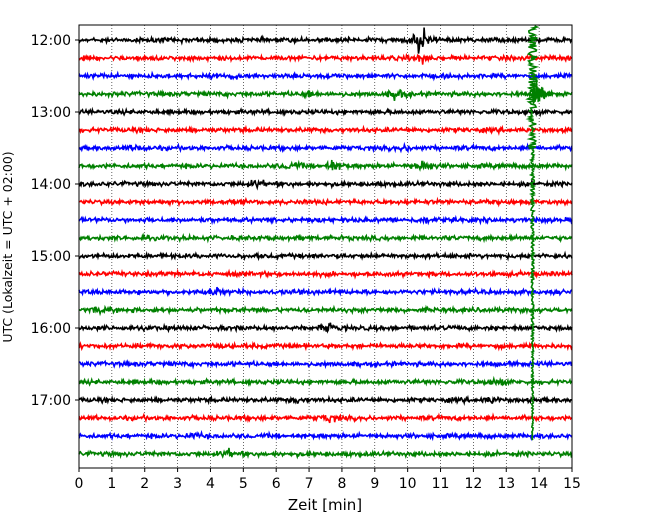  I want to click on earthquake-coda, so click(542, 92).